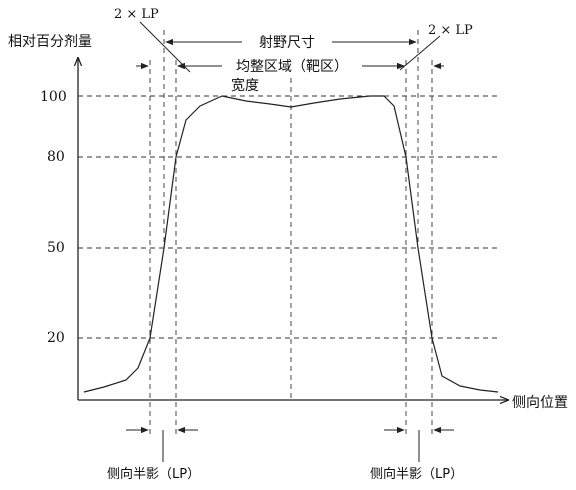 The height and width of the screenshot is (490, 576). I want to click on field-size-label: 射野尺寸, so click(287, 43).